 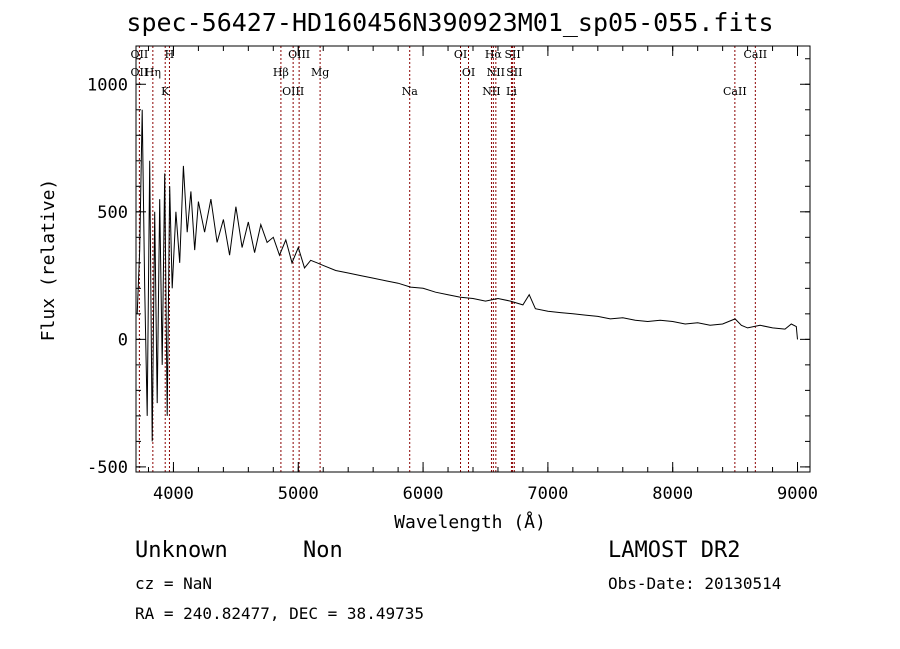 I want to click on object-class: Unknown, so click(x=181, y=550).